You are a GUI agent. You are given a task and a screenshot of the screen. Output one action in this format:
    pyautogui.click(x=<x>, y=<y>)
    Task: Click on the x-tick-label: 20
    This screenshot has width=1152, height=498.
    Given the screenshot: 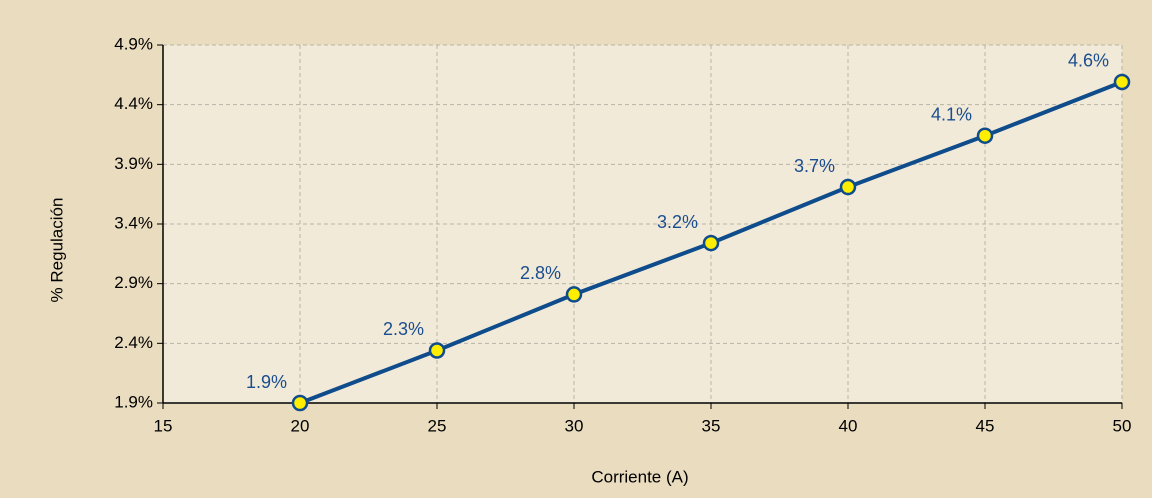 What is the action you would take?
    pyautogui.click(x=300, y=425)
    